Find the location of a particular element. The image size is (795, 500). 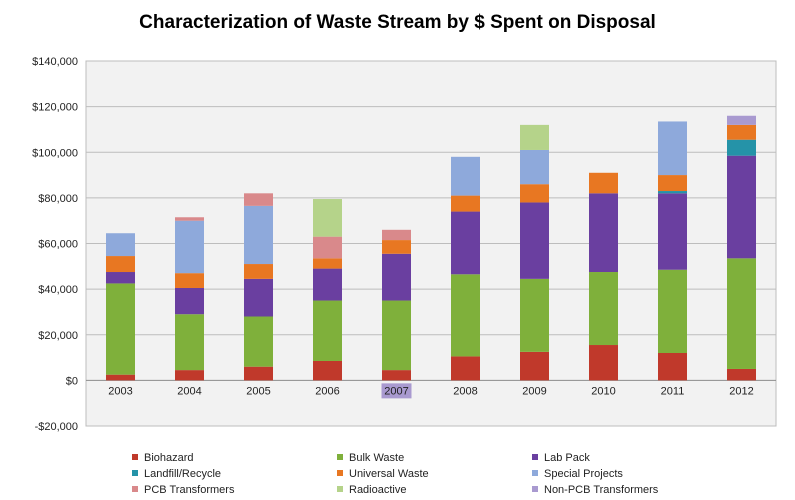

x-tick-label: 2004 is located at coordinates (189, 391).